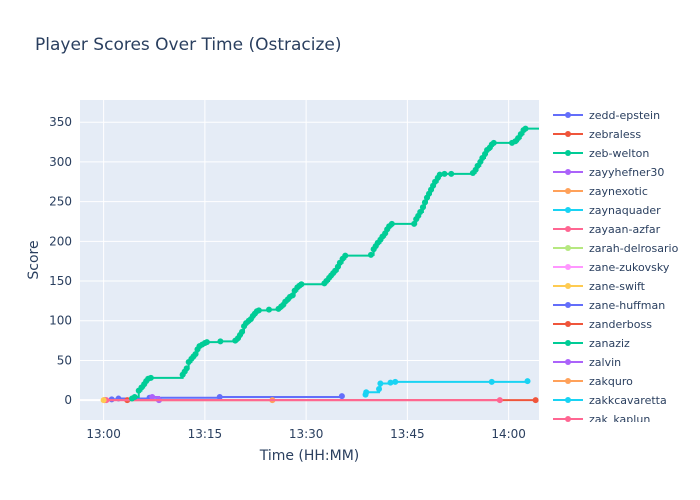 This screenshot has height=500, width=700. I want to click on legend-label: zaynaquader, so click(625, 210).